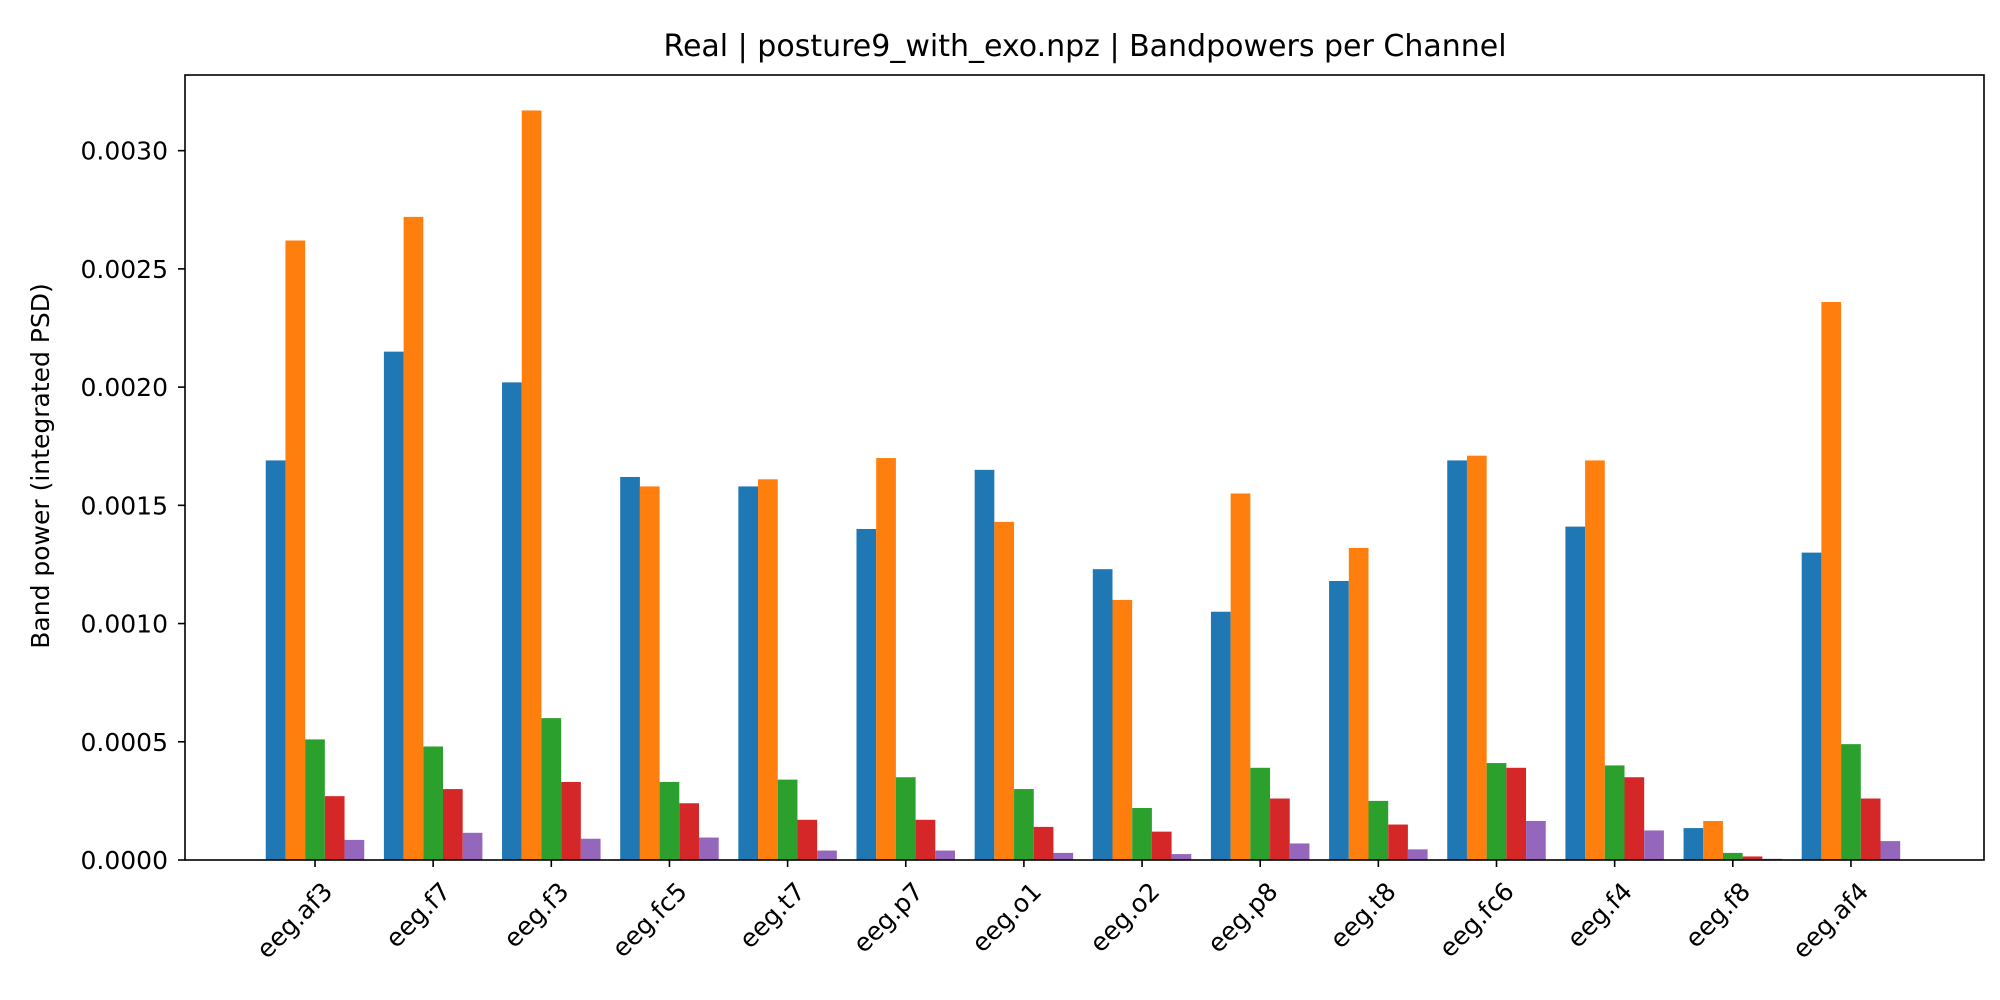 The image size is (2000, 1000). Describe the element at coordinates (1043, 843) in the screenshot. I see `bar-eeg.o1-s4` at that location.